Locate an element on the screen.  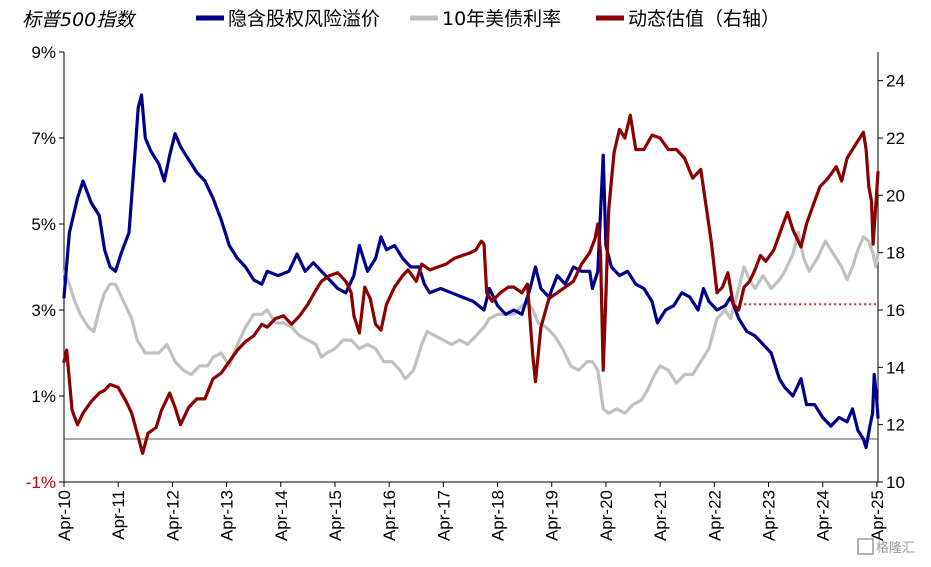
x-tick-label: Apr-22 is located at coordinates (714, 515).